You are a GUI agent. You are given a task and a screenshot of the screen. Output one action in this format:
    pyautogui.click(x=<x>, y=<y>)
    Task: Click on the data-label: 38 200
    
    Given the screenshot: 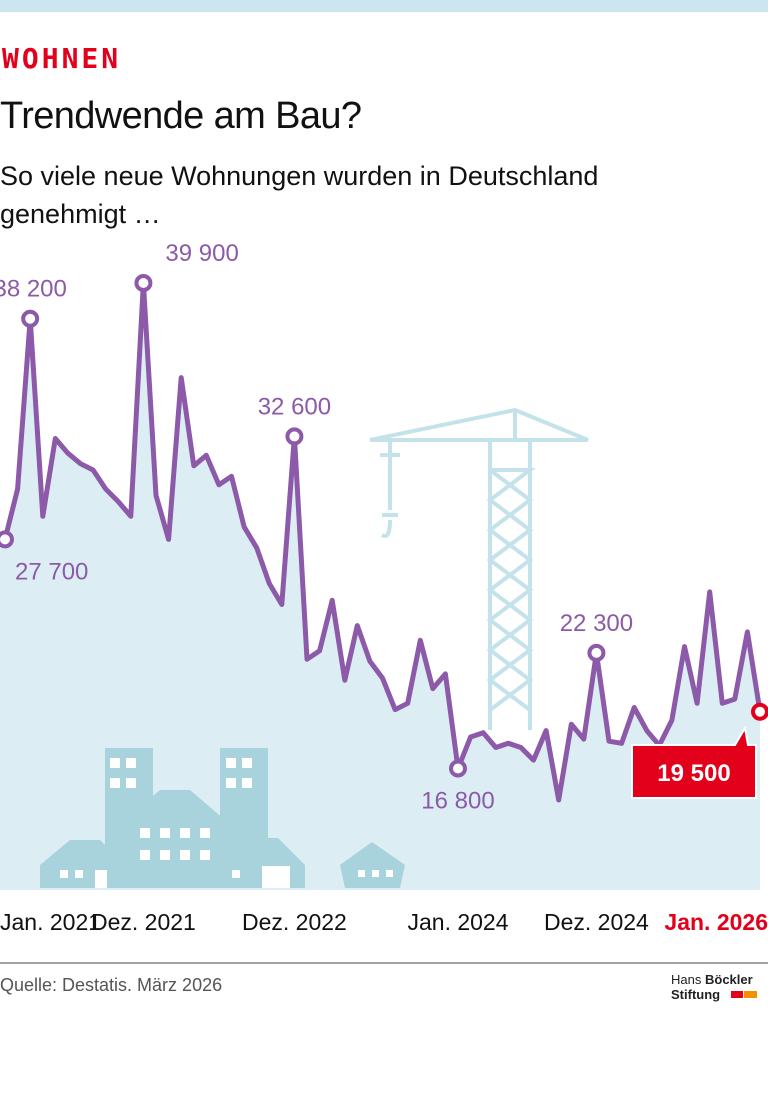 What is the action you would take?
    pyautogui.click(x=33, y=289)
    